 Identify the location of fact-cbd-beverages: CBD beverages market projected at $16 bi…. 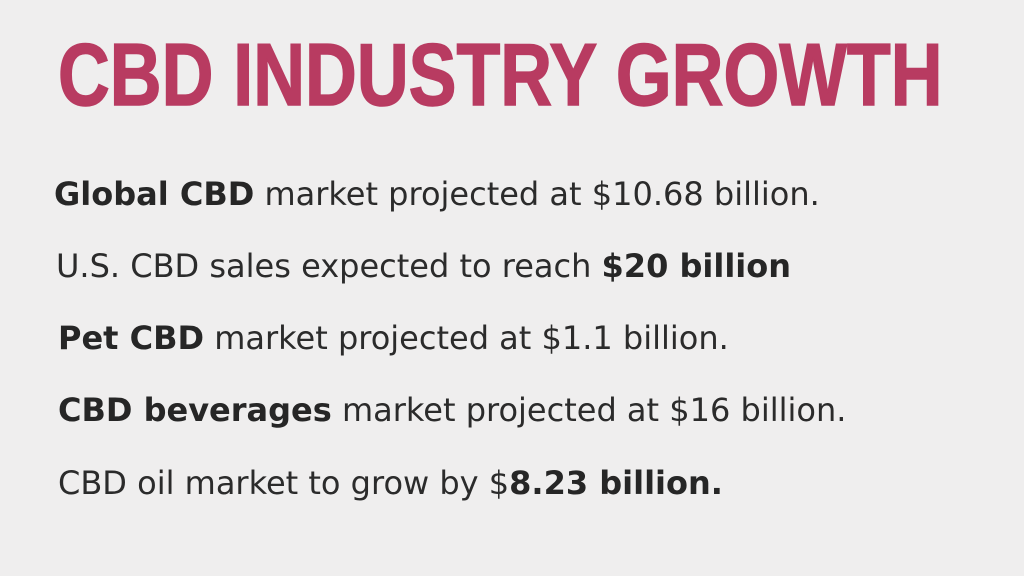
(452, 410).